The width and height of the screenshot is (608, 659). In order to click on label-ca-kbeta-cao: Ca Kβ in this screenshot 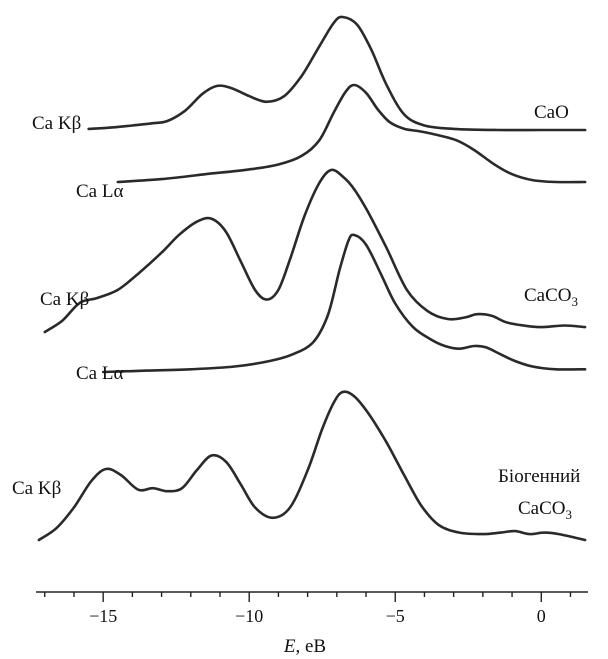, I will do `click(56, 123)`.